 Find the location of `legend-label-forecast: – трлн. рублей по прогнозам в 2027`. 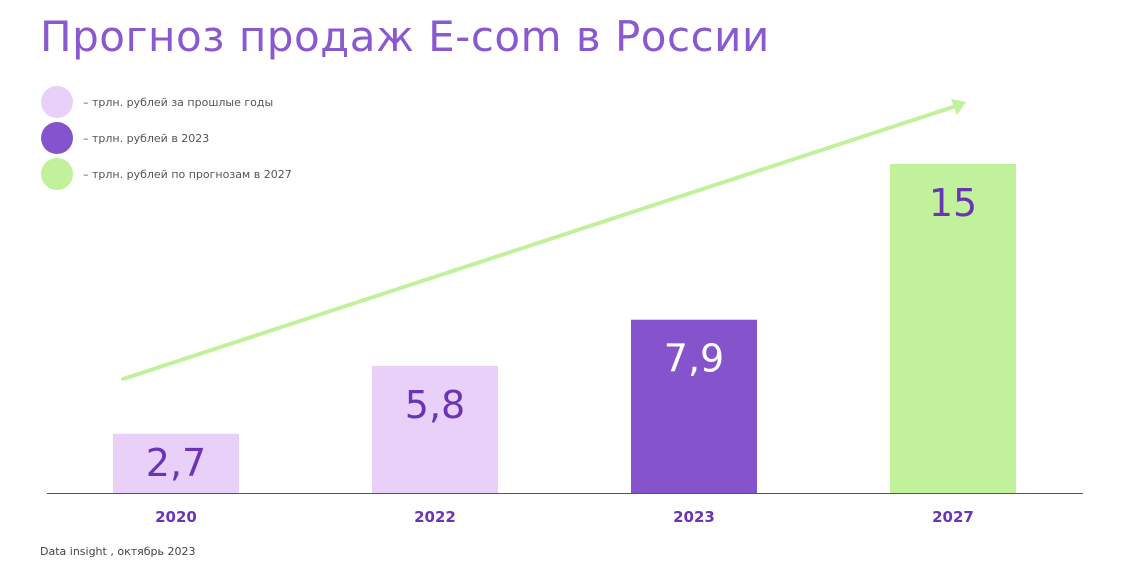

legend-label-forecast: – трлн. рублей по прогнозам в 2027 is located at coordinates (187, 174).